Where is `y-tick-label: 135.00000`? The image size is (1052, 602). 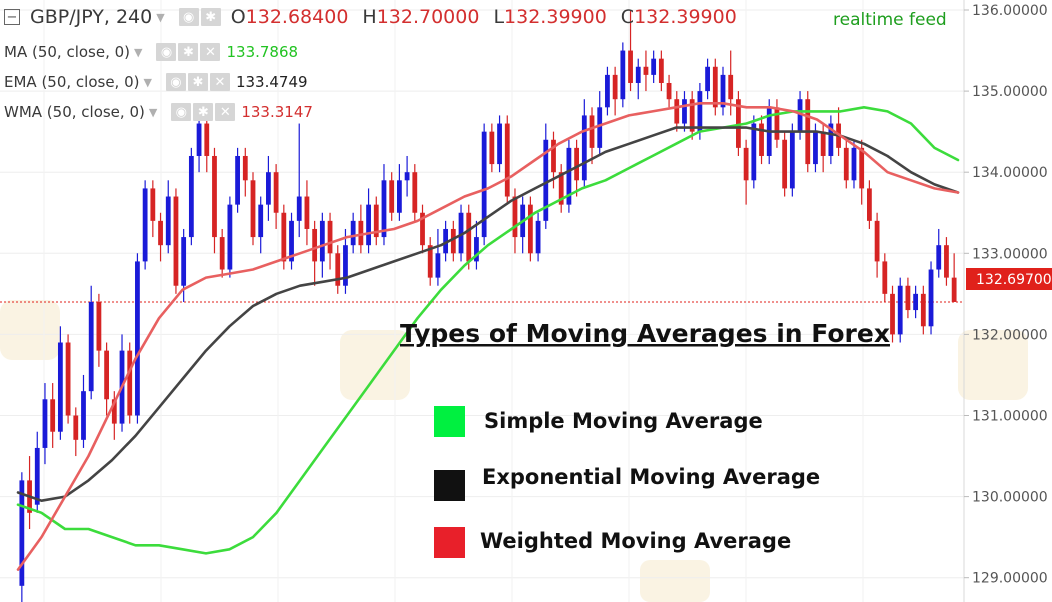
y-tick-label: 135.00000 is located at coordinates (1010, 92).